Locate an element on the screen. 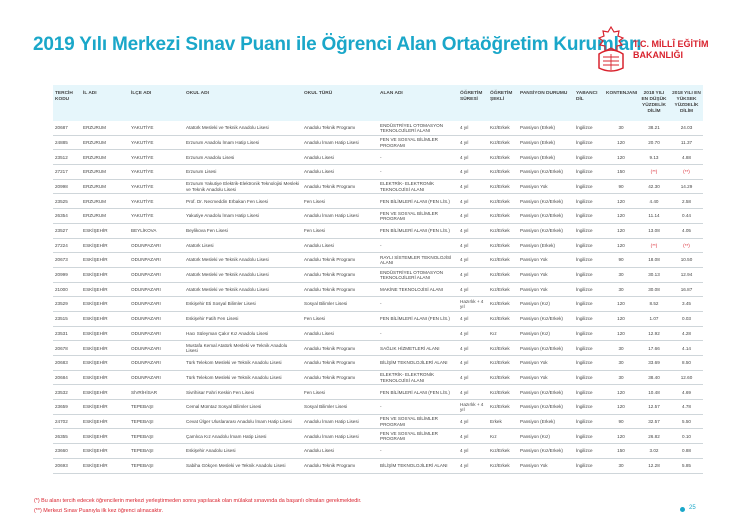  table-cell: 20999 is located at coordinates (67, 275).